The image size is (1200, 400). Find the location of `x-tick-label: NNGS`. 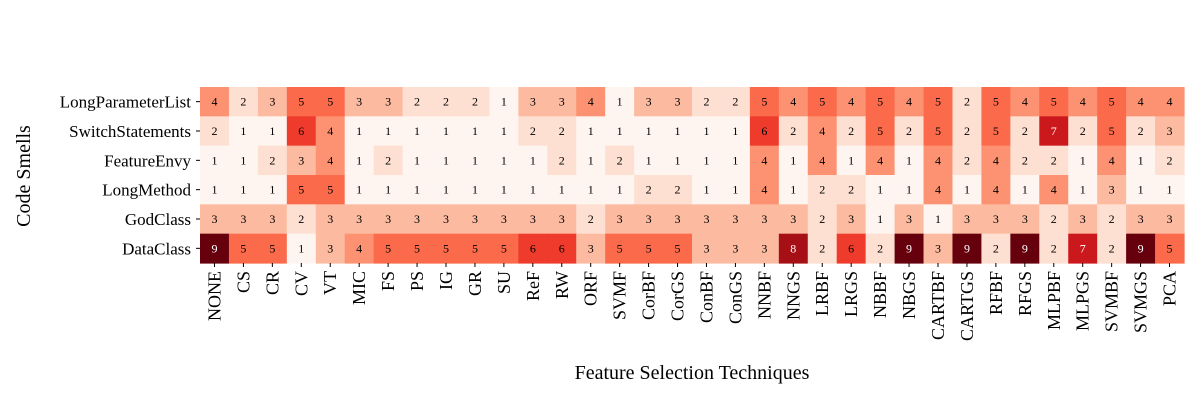

x-tick-label: NNGS is located at coordinates (793, 295).